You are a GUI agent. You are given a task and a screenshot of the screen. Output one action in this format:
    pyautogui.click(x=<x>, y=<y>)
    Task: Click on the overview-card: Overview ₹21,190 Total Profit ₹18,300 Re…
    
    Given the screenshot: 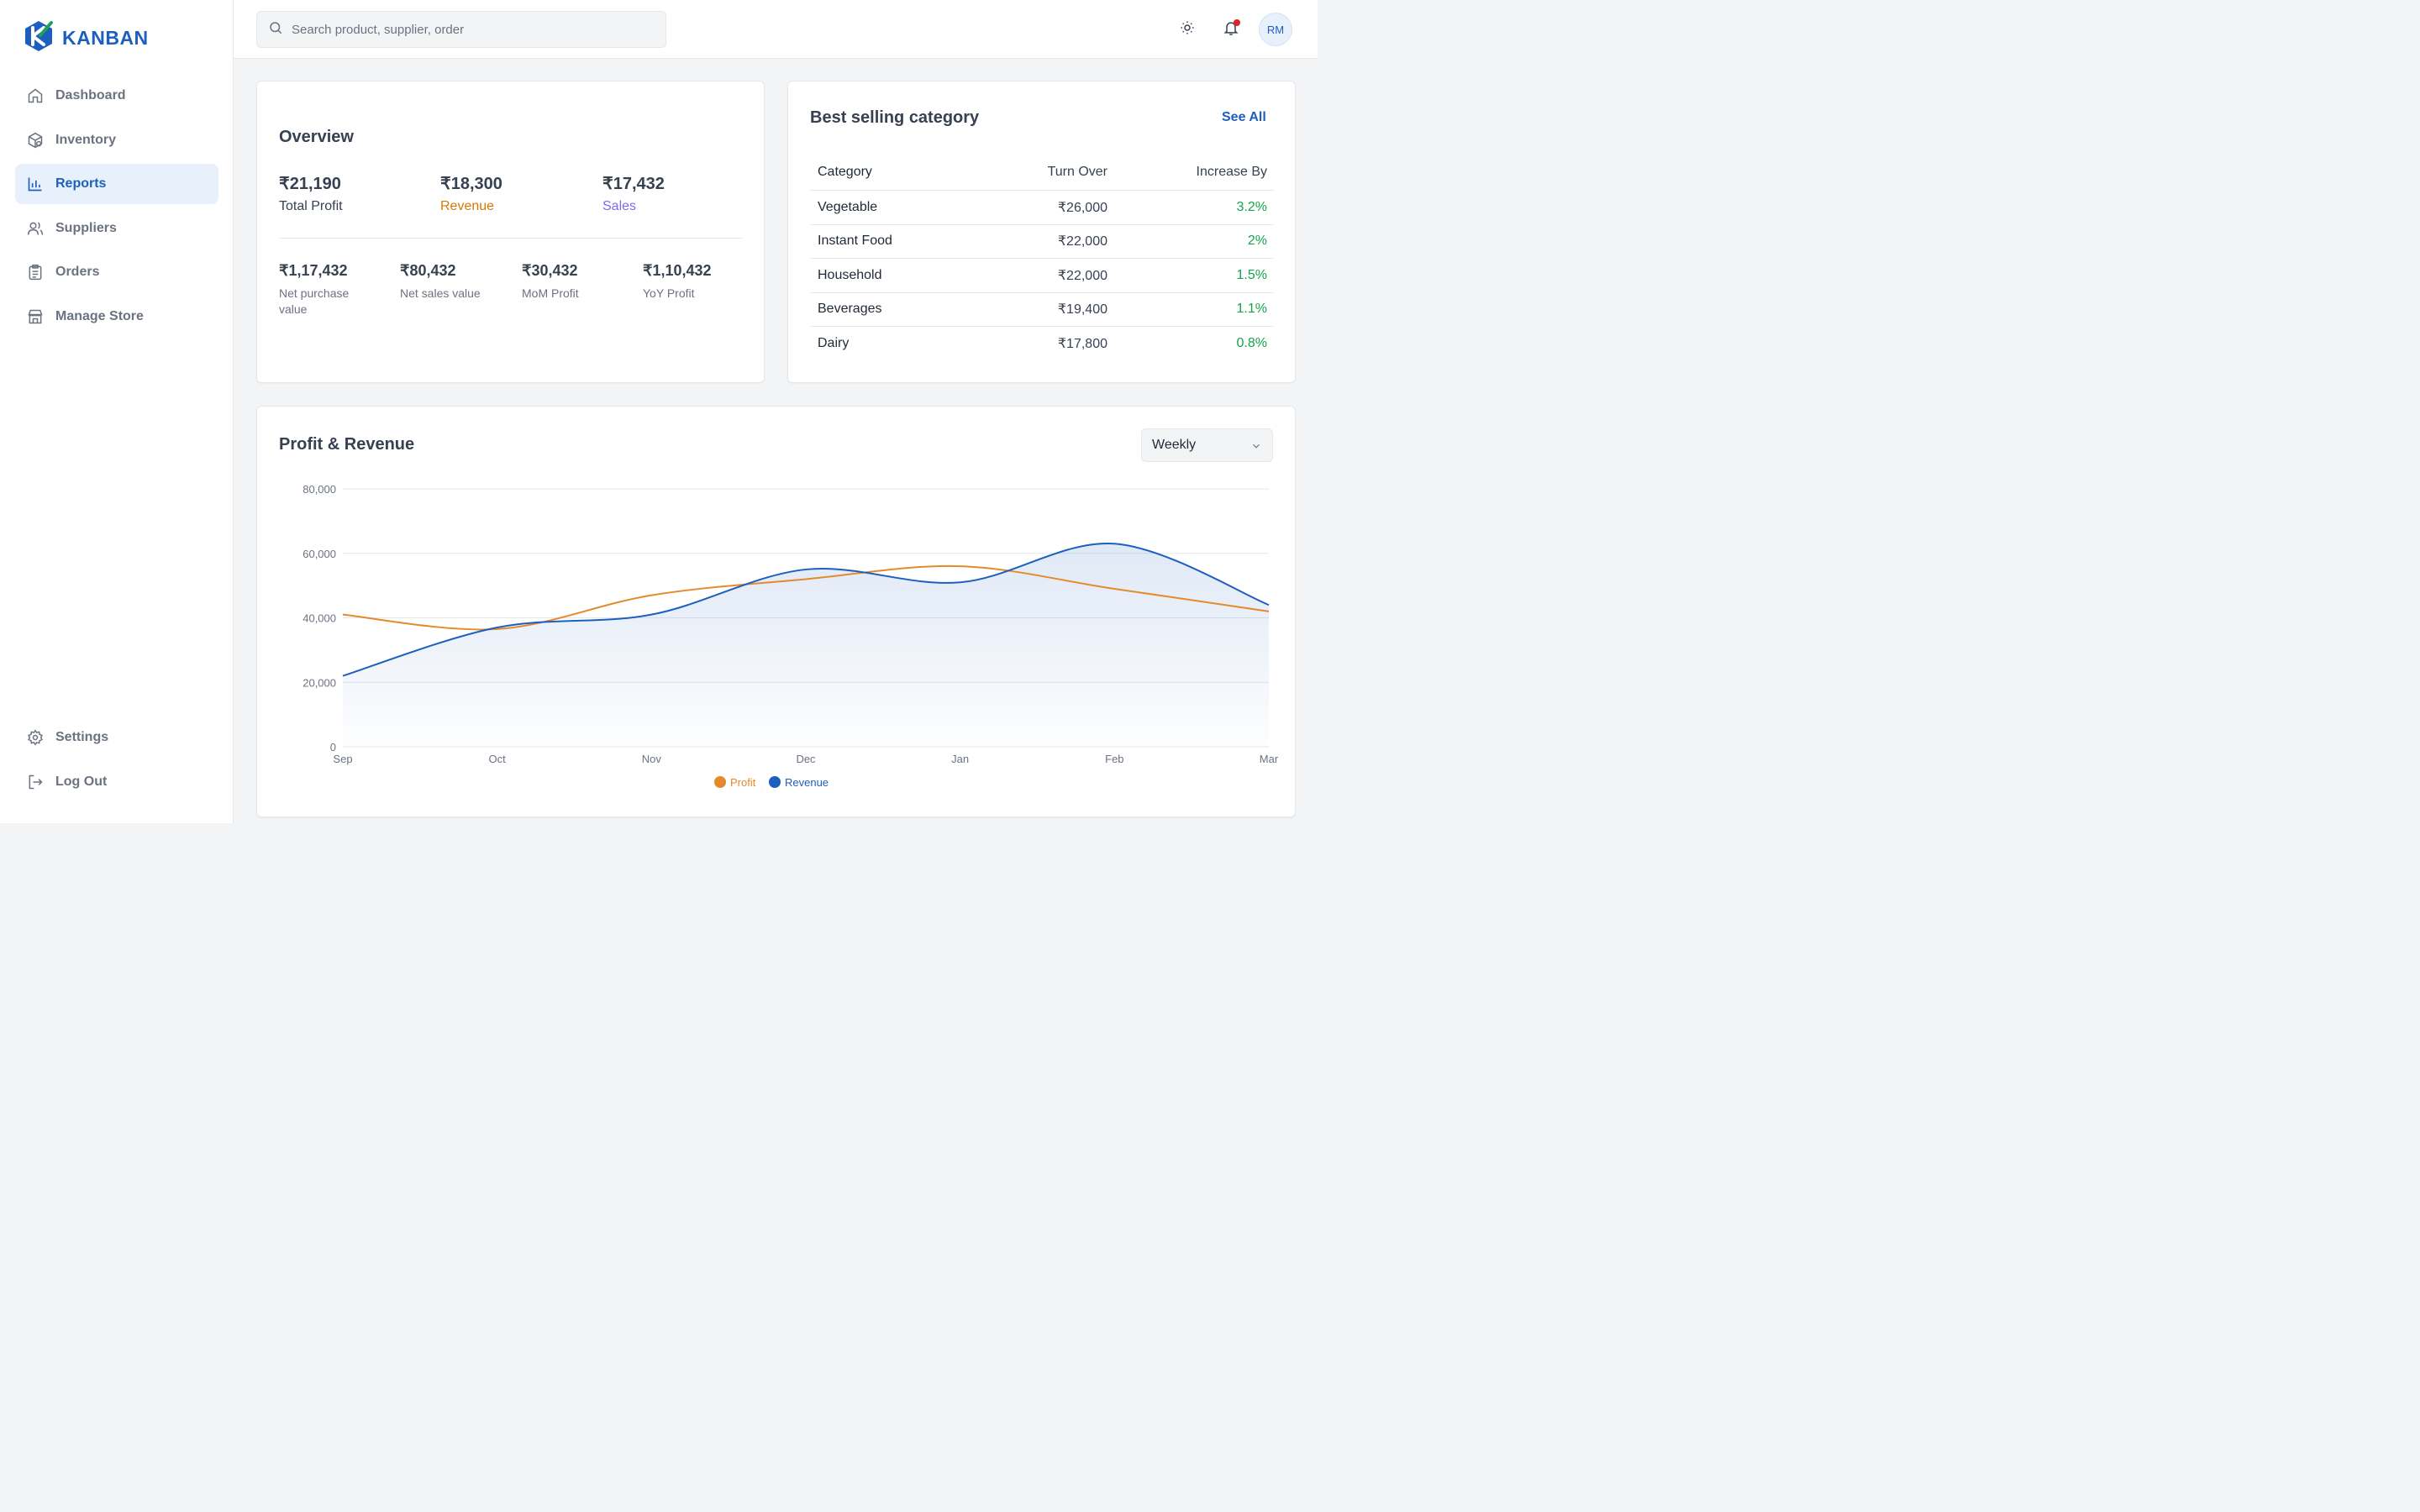 What is the action you would take?
    pyautogui.click(x=511, y=232)
    